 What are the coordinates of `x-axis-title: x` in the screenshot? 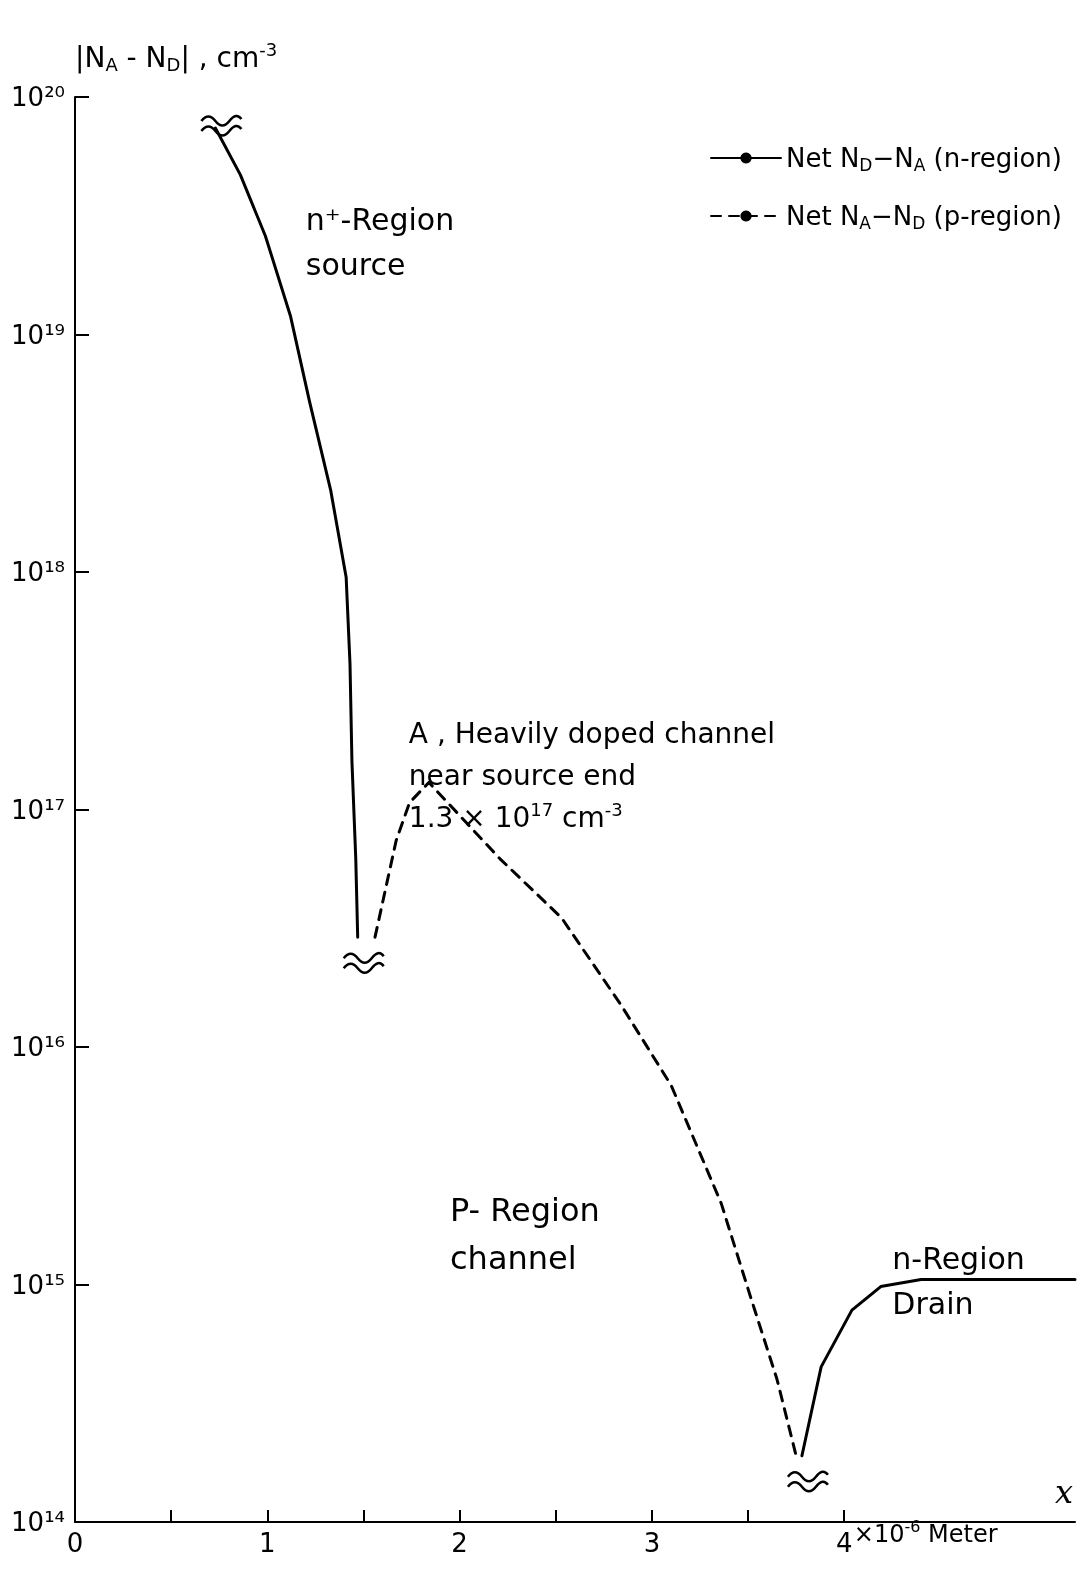 It's located at (1064, 1492).